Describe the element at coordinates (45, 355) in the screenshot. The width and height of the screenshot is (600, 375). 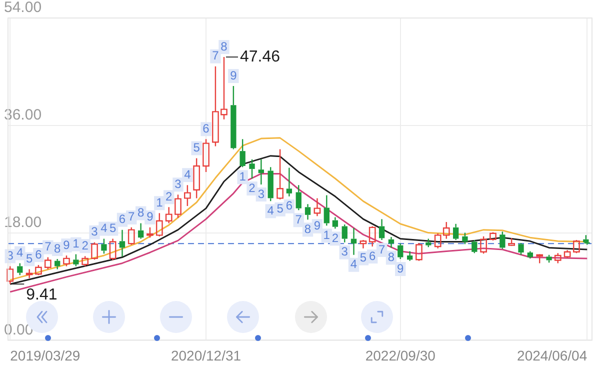
I see `x-tick-label: 2019/03/29` at that location.